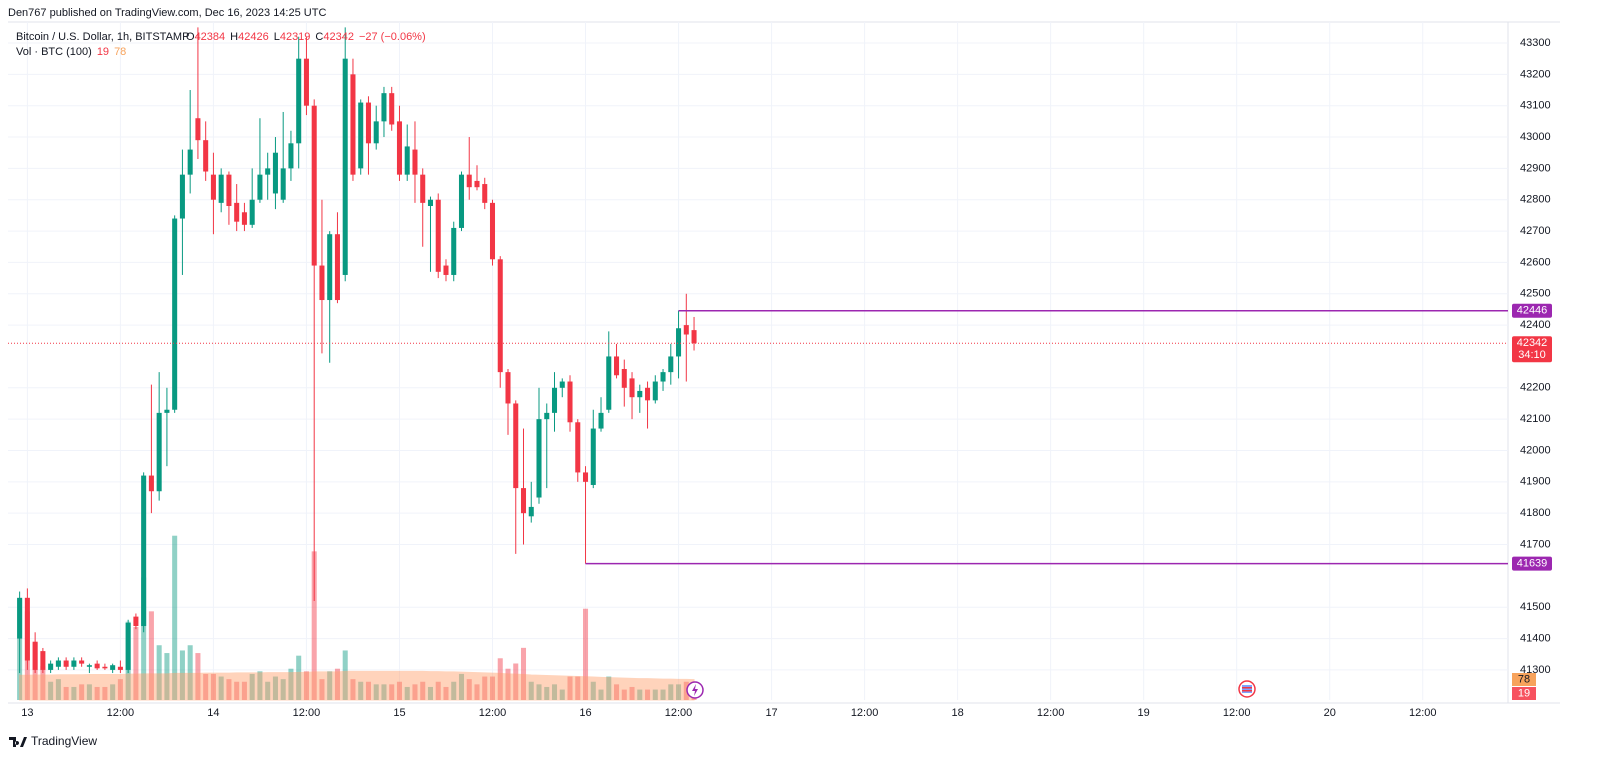 Image resolution: width=1600 pixels, height=772 pixels. Describe the element at coordinates (1535, 638) in the screenshot. I see `y-tick-label: 41400` at that location.